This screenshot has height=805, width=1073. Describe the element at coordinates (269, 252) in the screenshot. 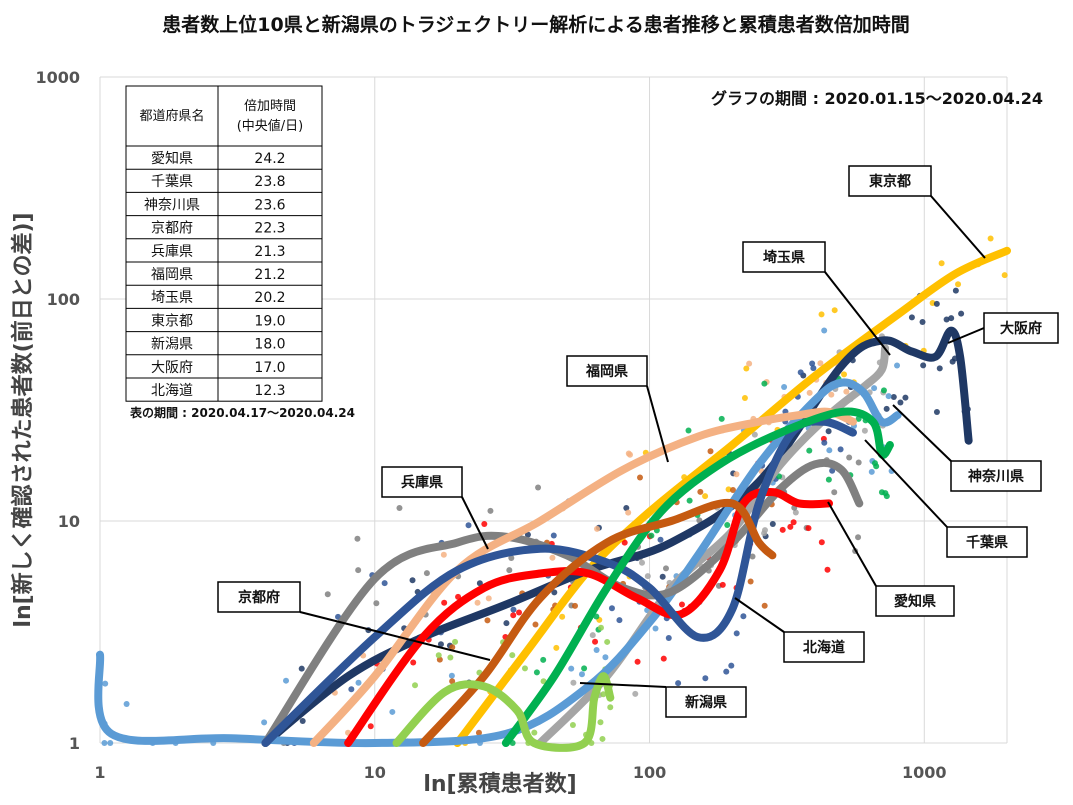

I see `table-cell-value: 21.3` at that location.